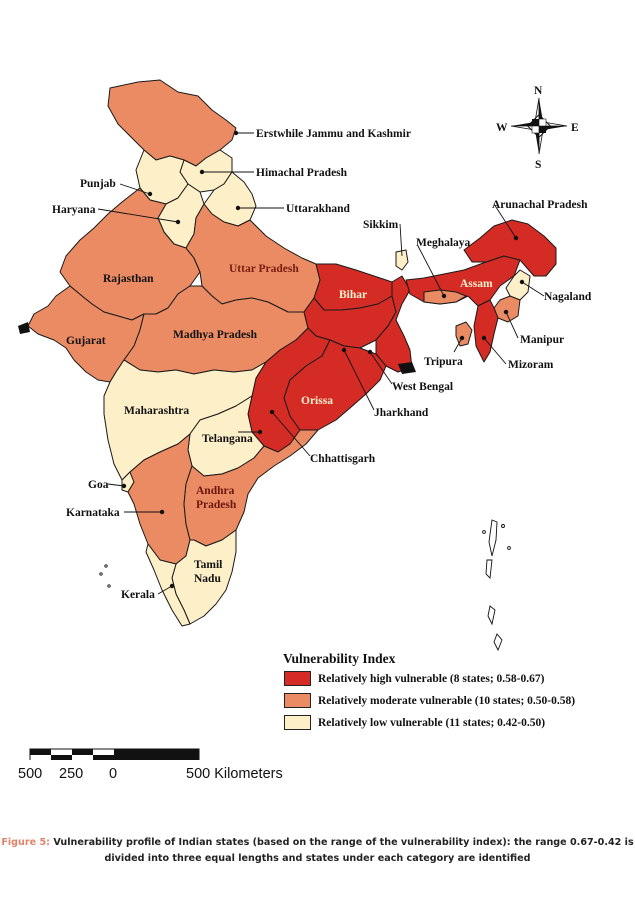 This screenshot has height=913, width=635. What do you see at coordinates (486, 331) in the screenshot?
I see `state-mizoram` at bounding box center [486, 331].